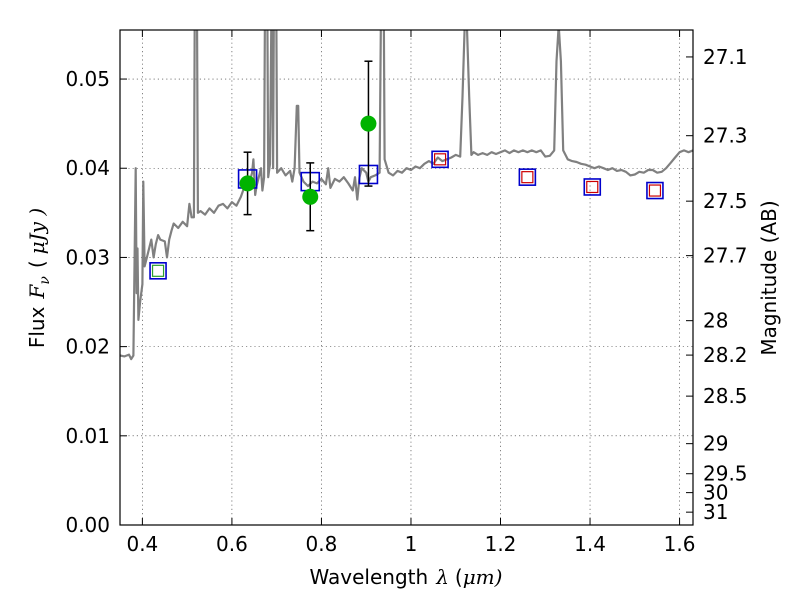 Image resolution: width=800 pixels, height=600 pixels. I want to click on y2-tick-label: 27.7, so click(725, 256).